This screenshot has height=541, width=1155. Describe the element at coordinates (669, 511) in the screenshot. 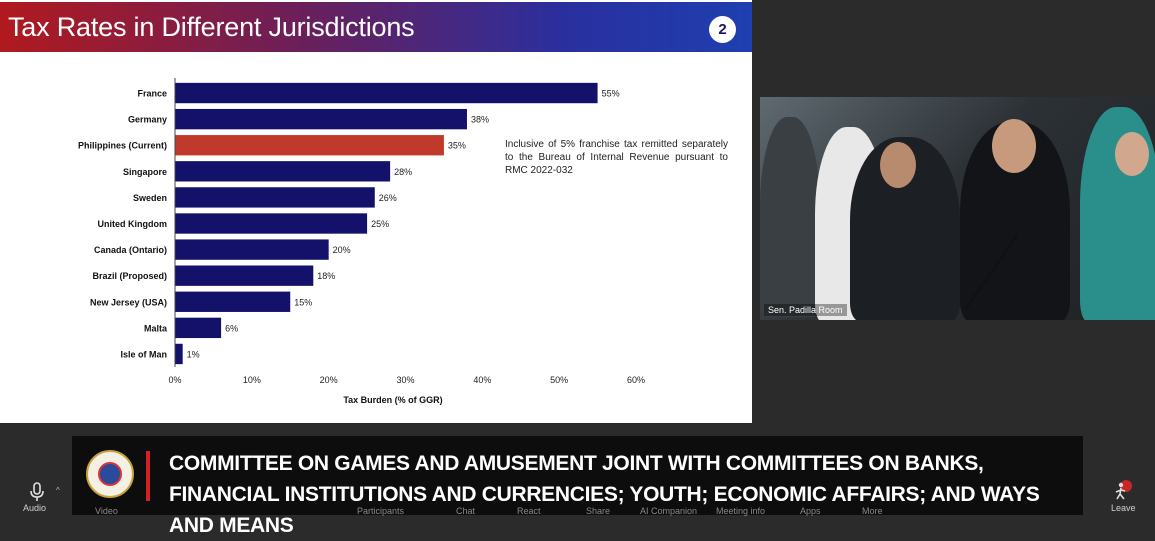

I see `toolbar-ai-companion-label: AI Companion` at that location.